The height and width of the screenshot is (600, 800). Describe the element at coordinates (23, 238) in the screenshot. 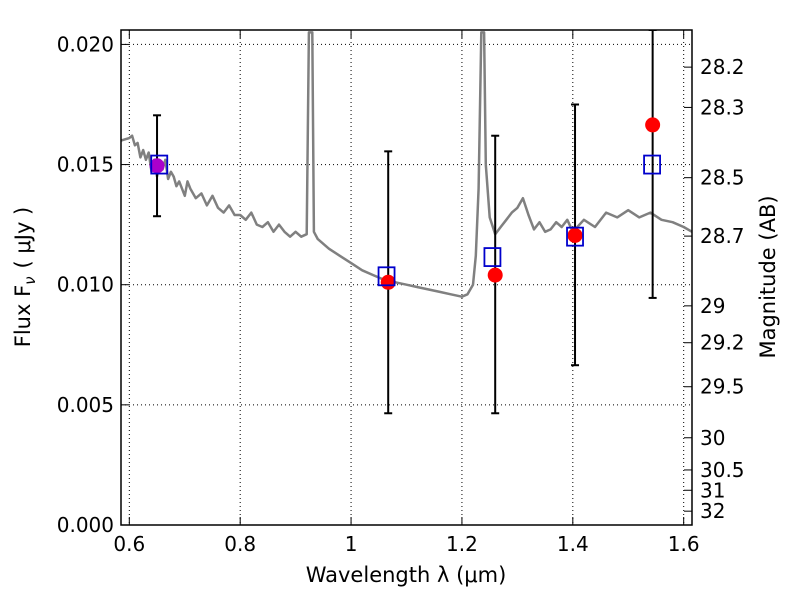

I see `y-axis-label-unit: ( μJy )` at that location.